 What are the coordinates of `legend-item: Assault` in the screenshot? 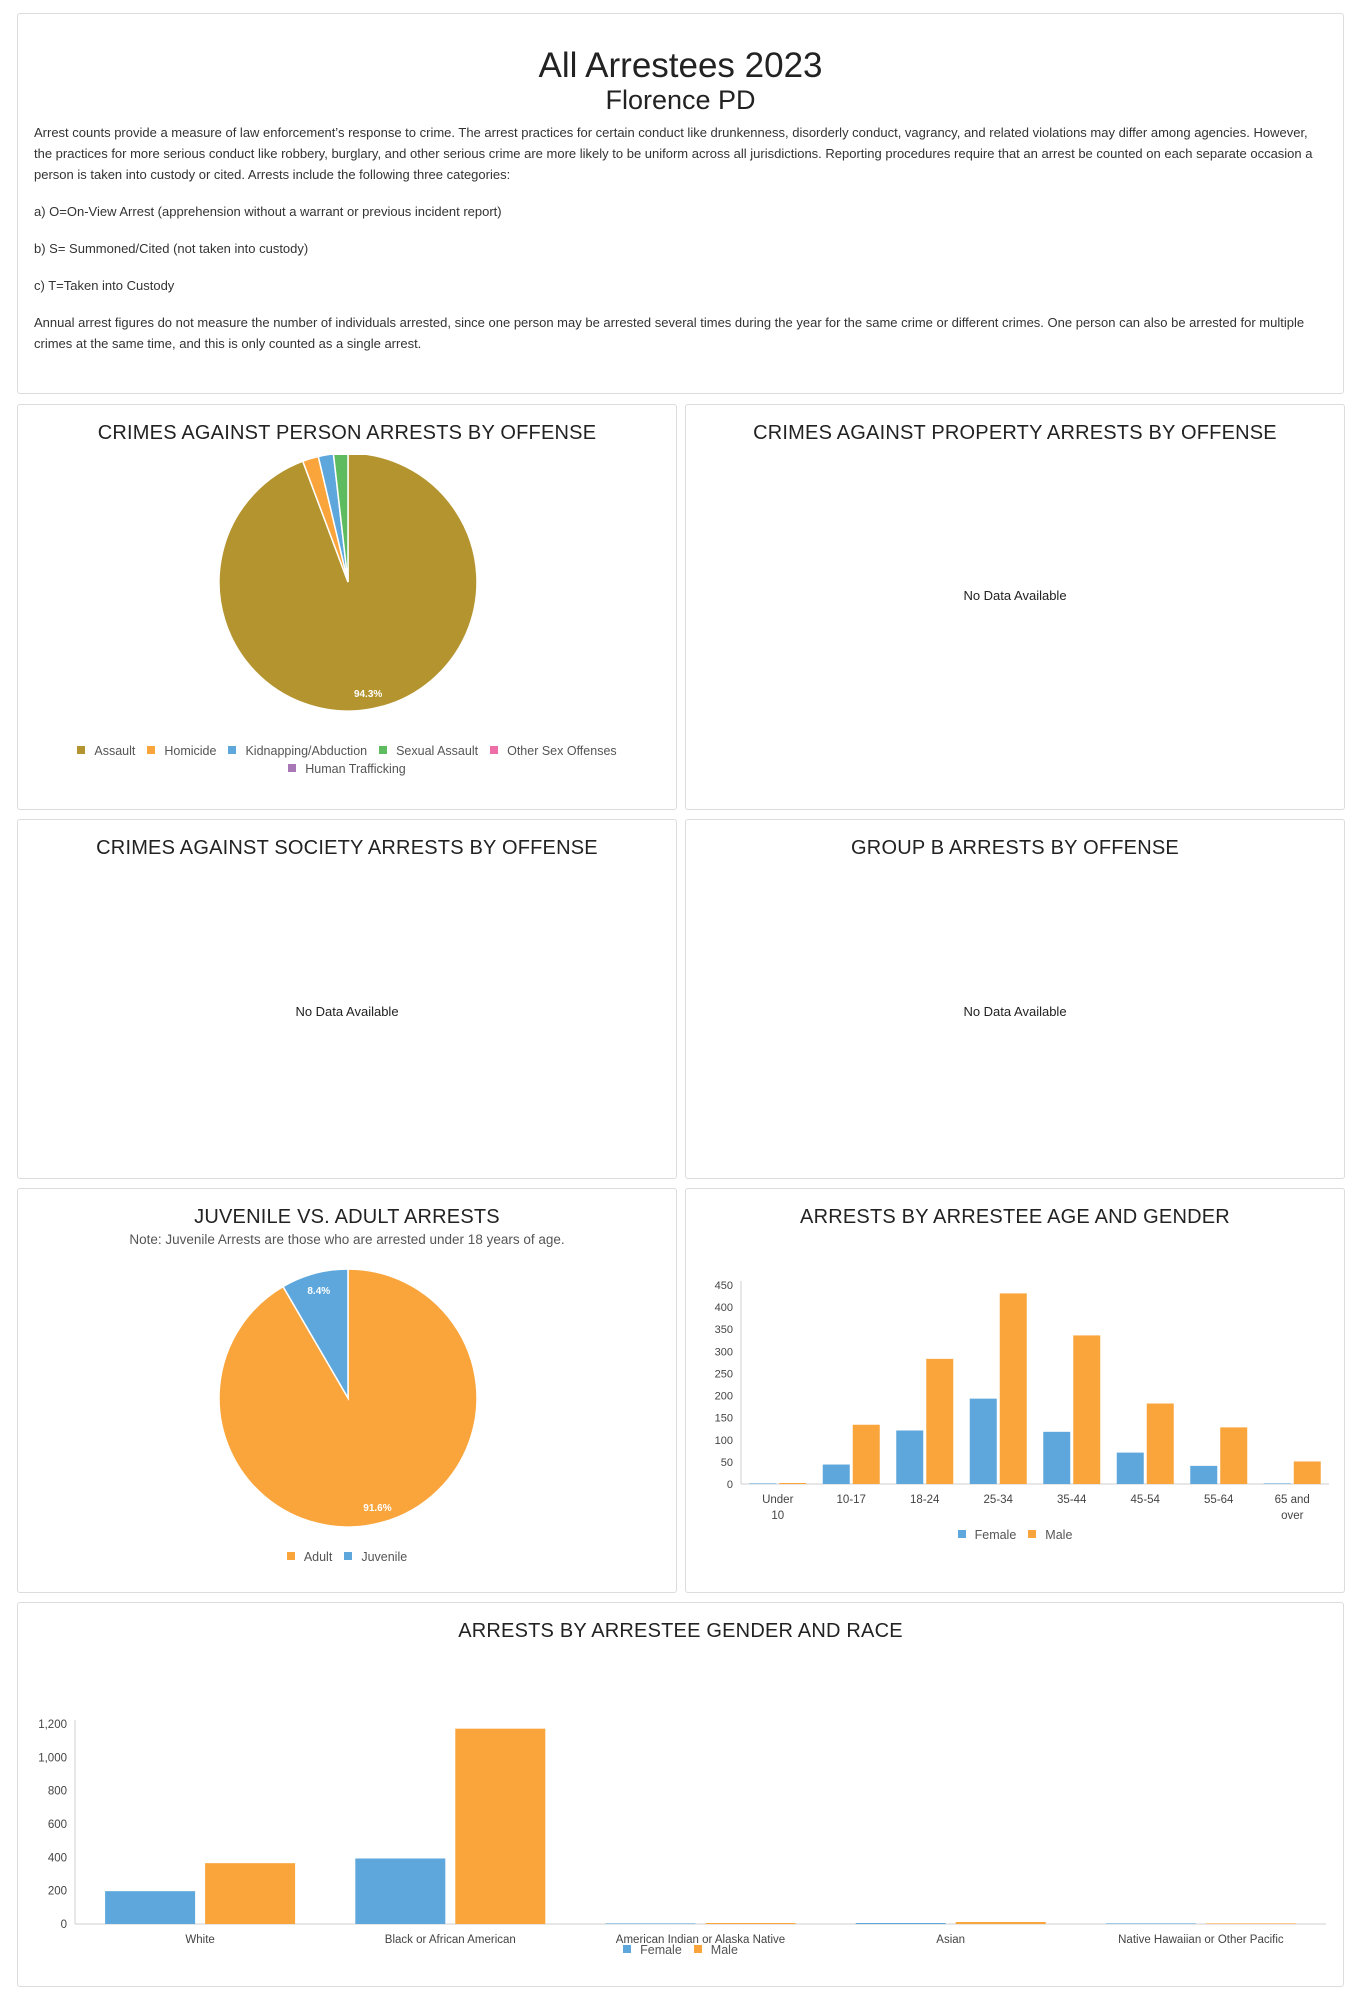 It's located at (106, 751).